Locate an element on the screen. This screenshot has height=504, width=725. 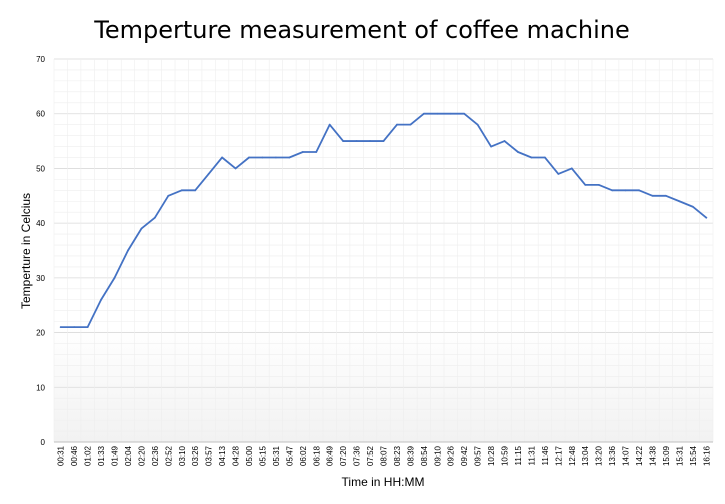
x-tick-label: 13:20 is located at coordinates (599, 455).